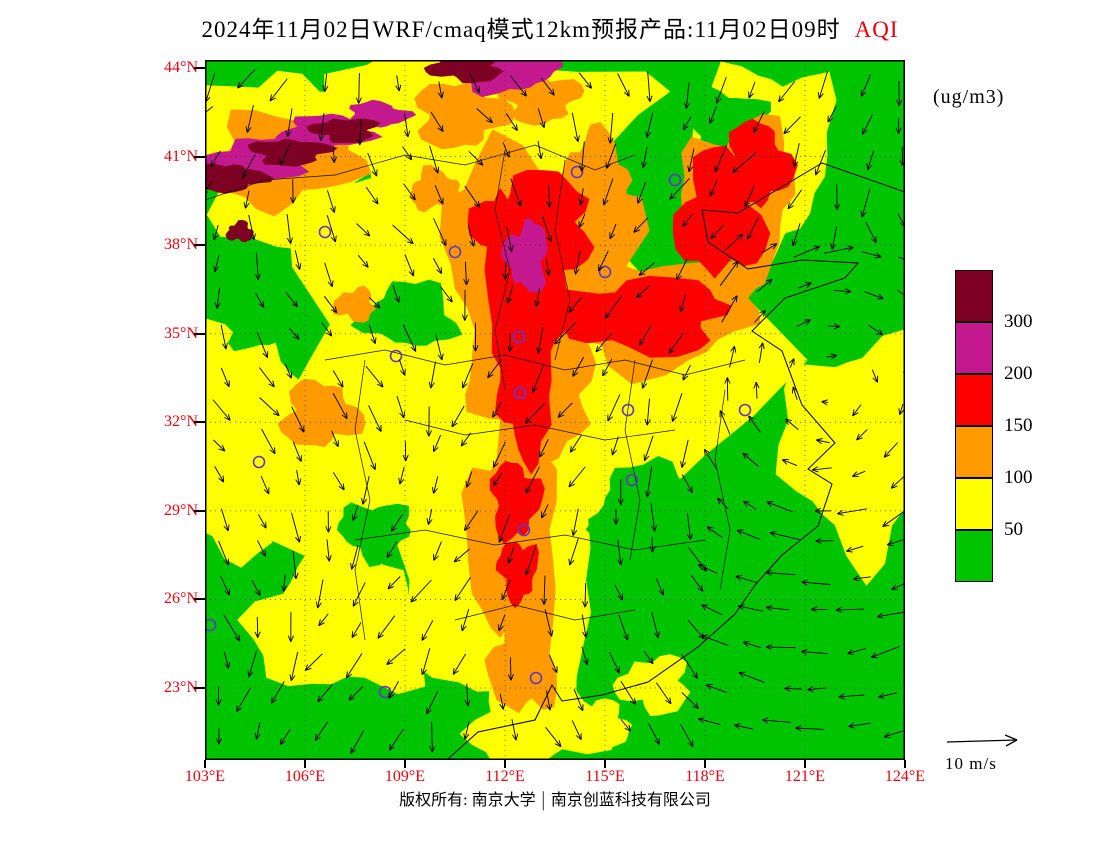 This screenshot has height=850, width=1100. I want to click on lat-tick-label: 38°N, so click(181, 245).